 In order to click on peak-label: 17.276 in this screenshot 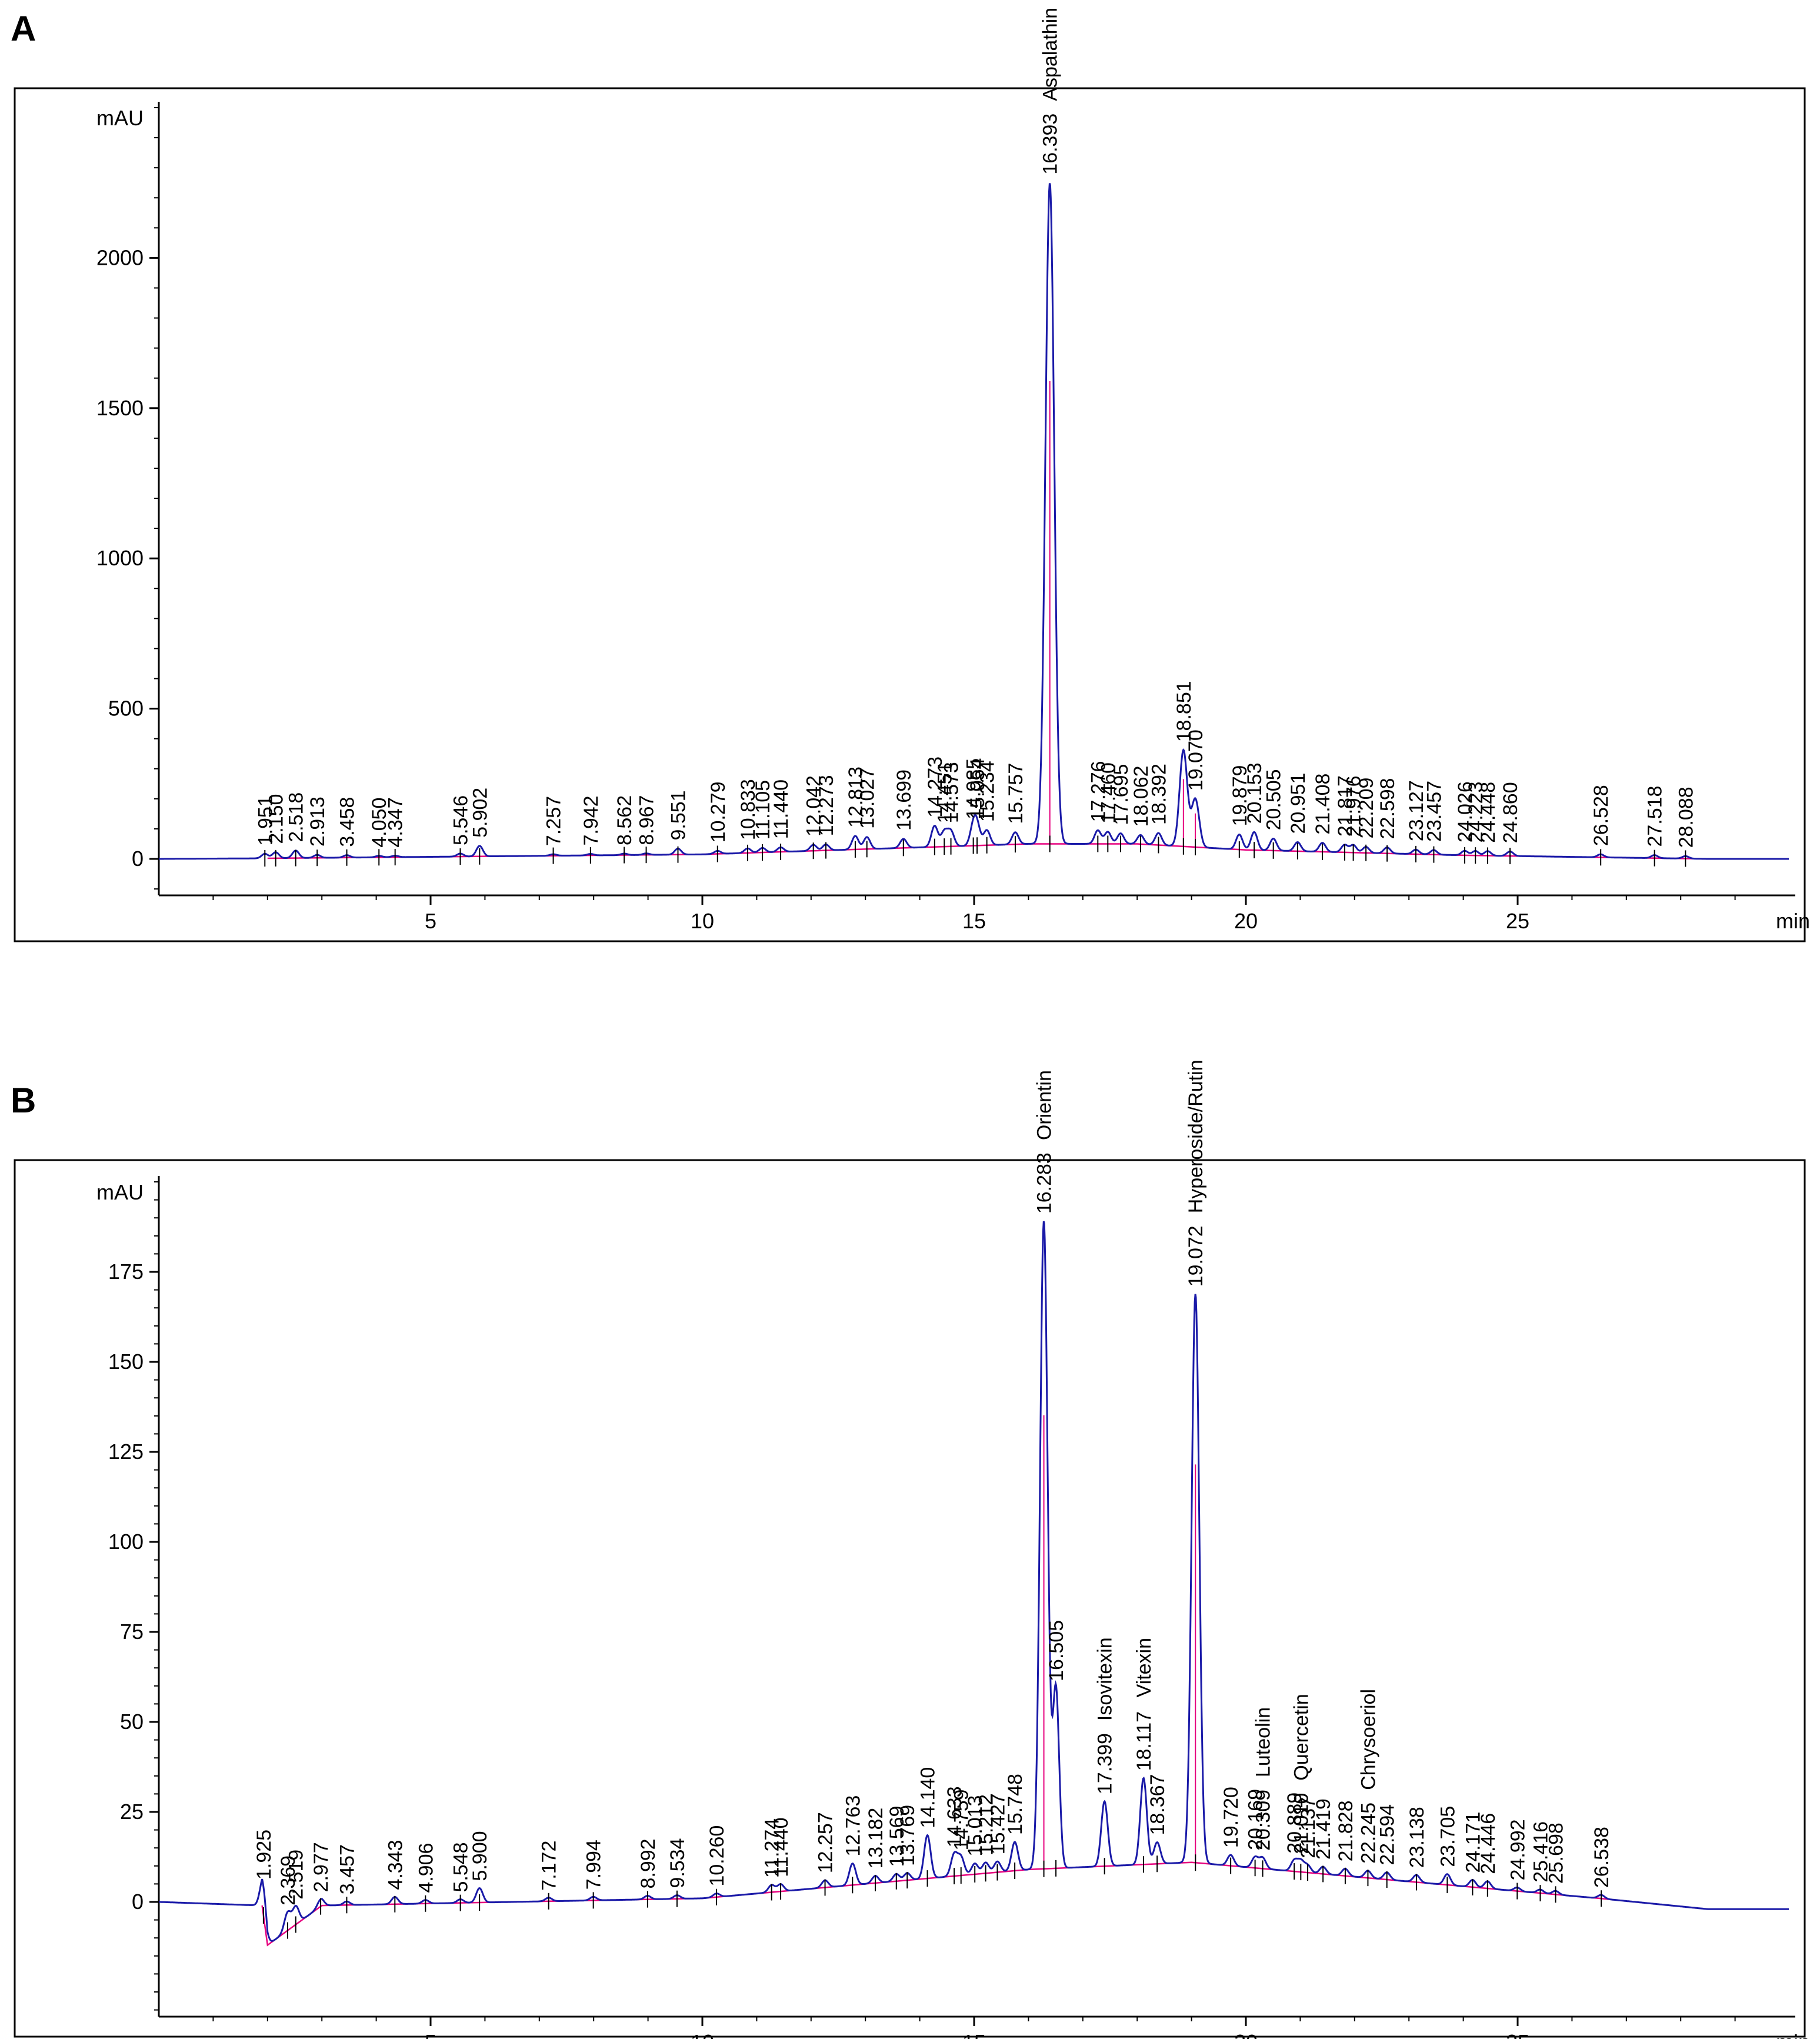, I will do `click(1098, 791)`.